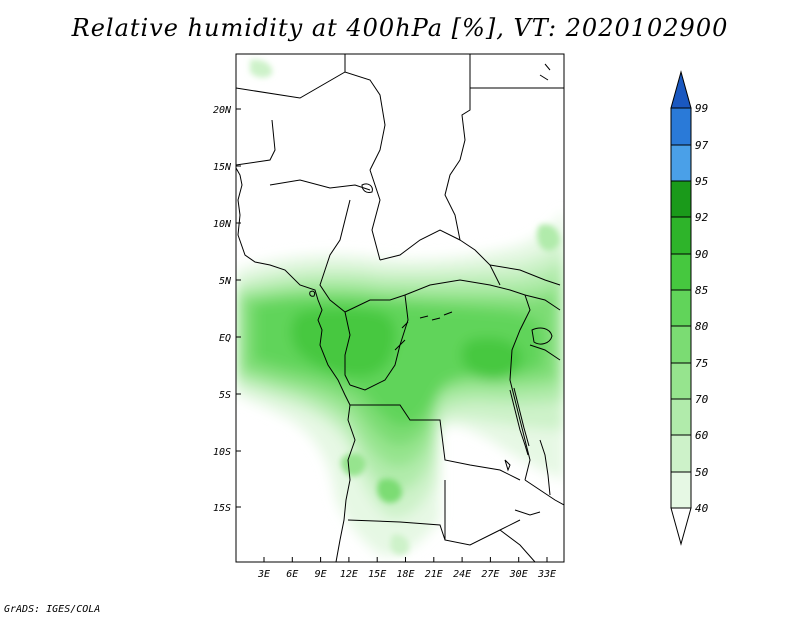 The width and height of the screenshot is (800, 618). I want to click on border-angola-s, so click(396, 530).